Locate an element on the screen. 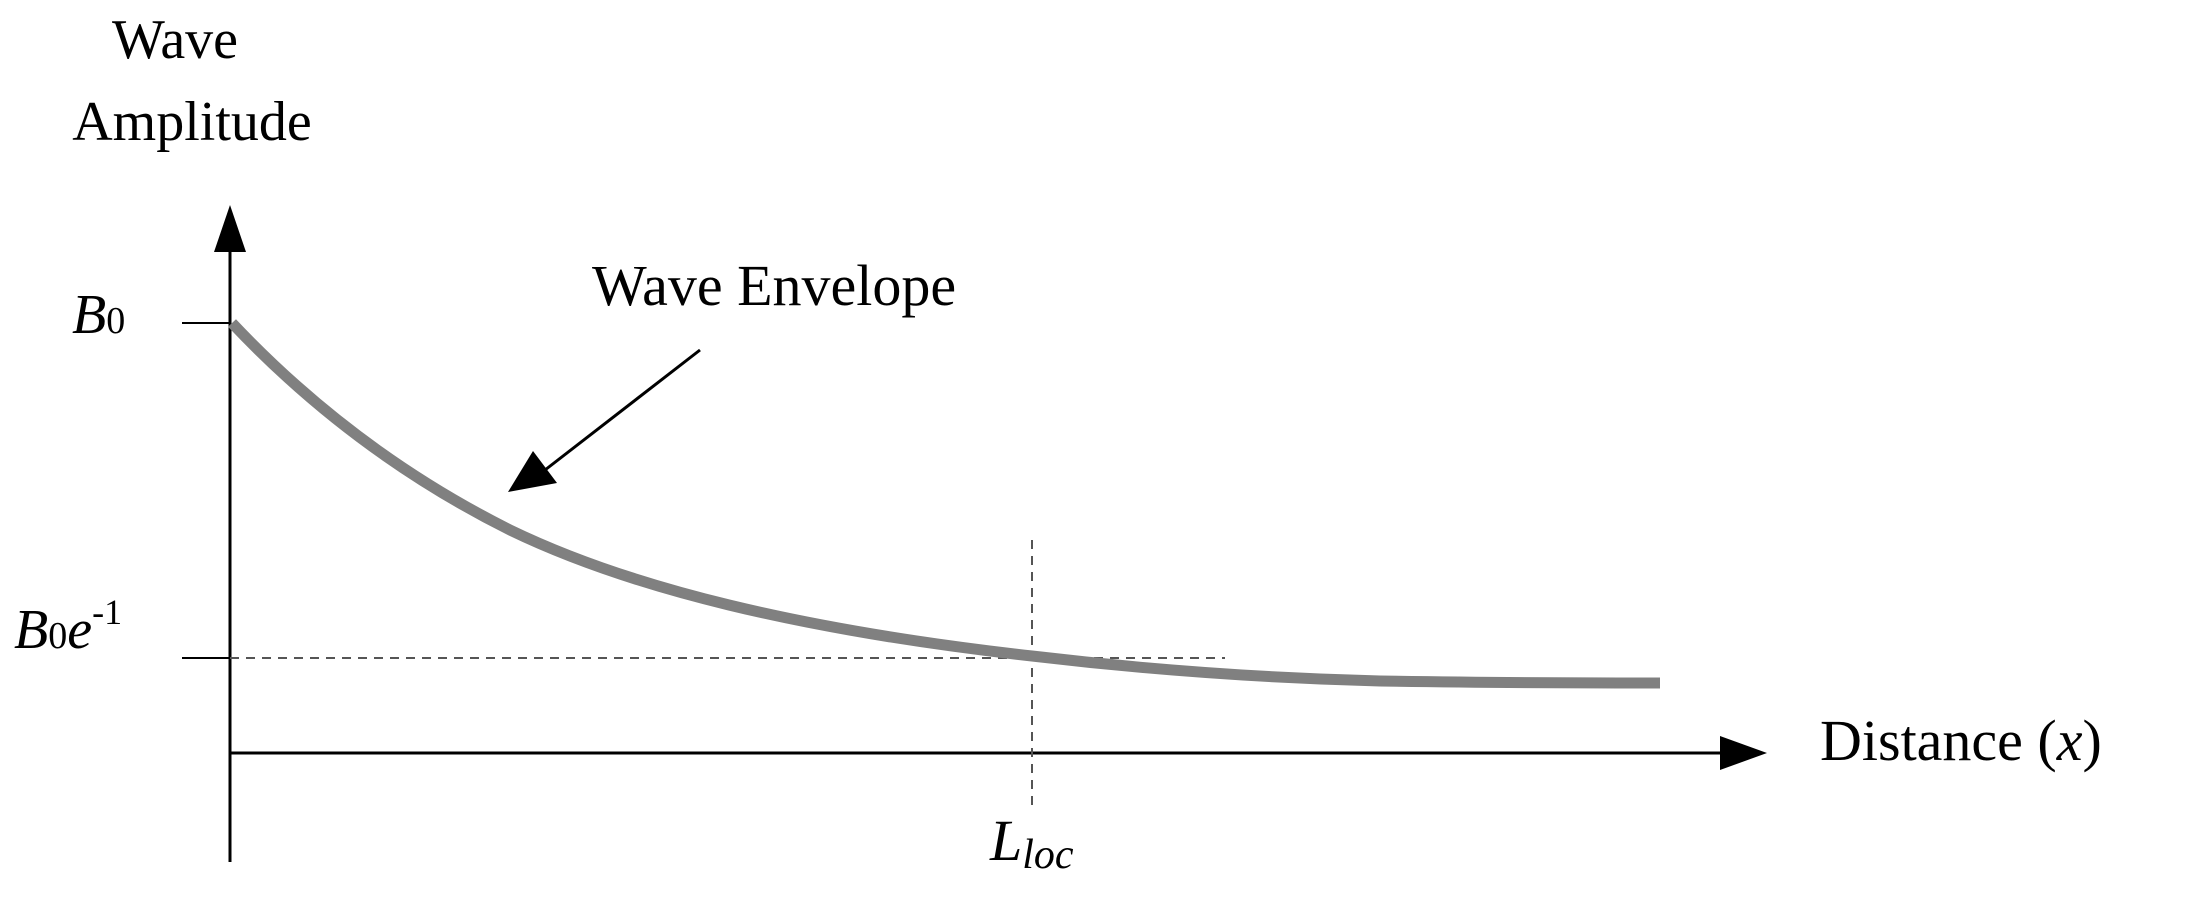 The width and height of the screenshot is (2196, 903). annotation-arrowhead is located at coordinates (532, 471).